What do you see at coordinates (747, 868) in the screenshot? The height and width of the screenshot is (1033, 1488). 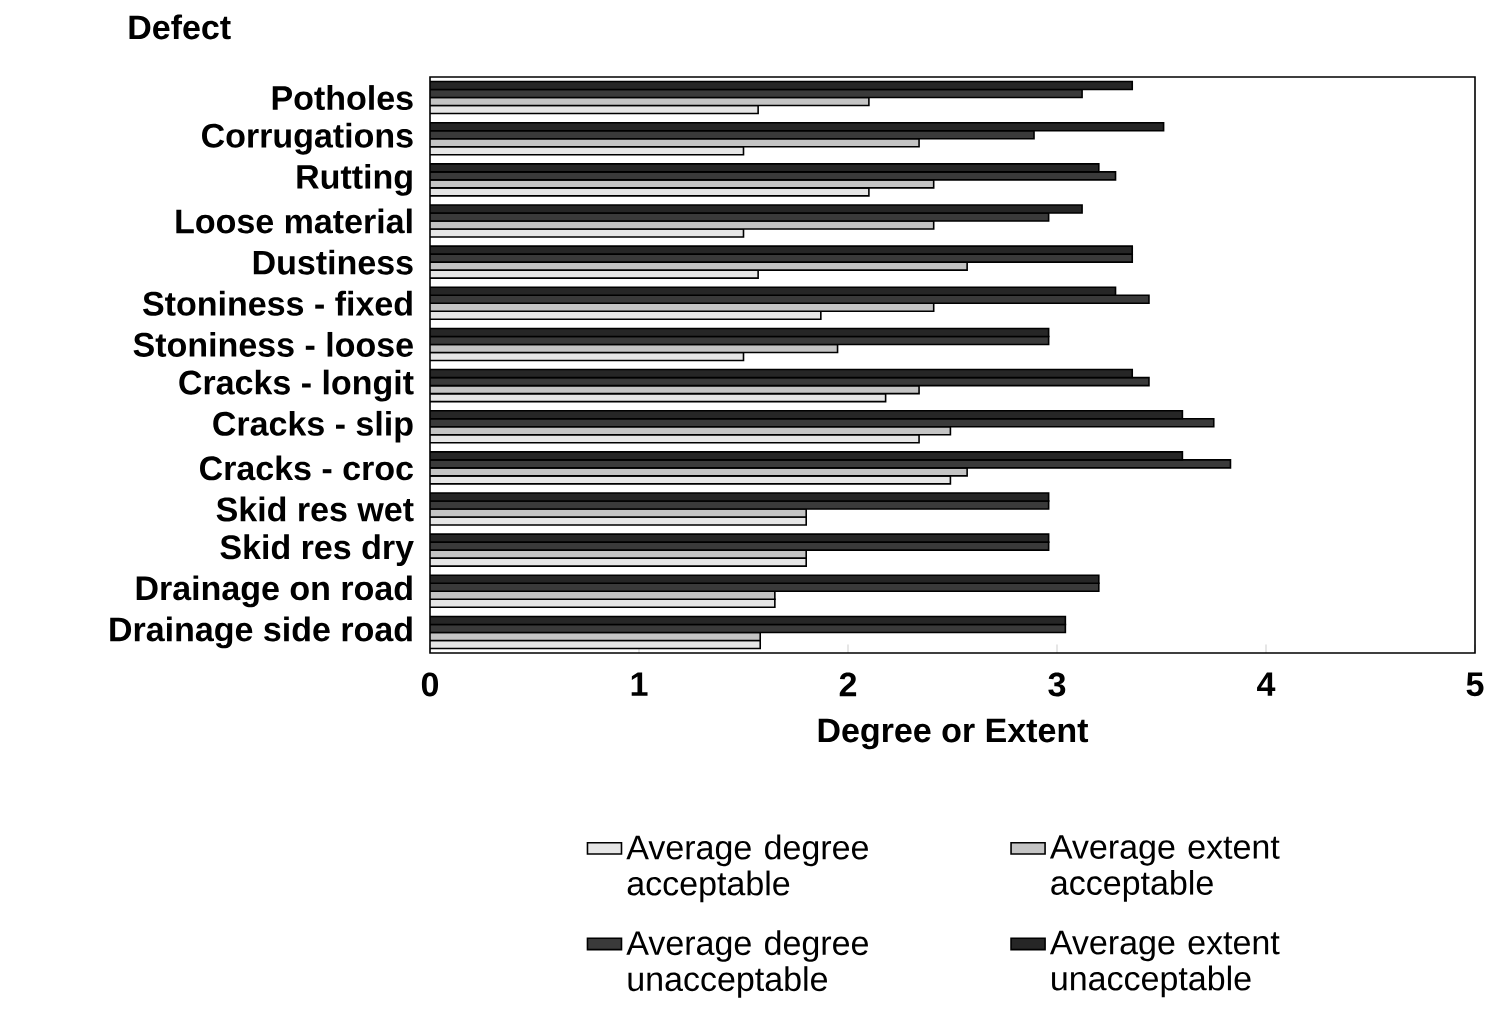 I see `legend-label: Average degree acceptable` at bounding box center [747, 868].